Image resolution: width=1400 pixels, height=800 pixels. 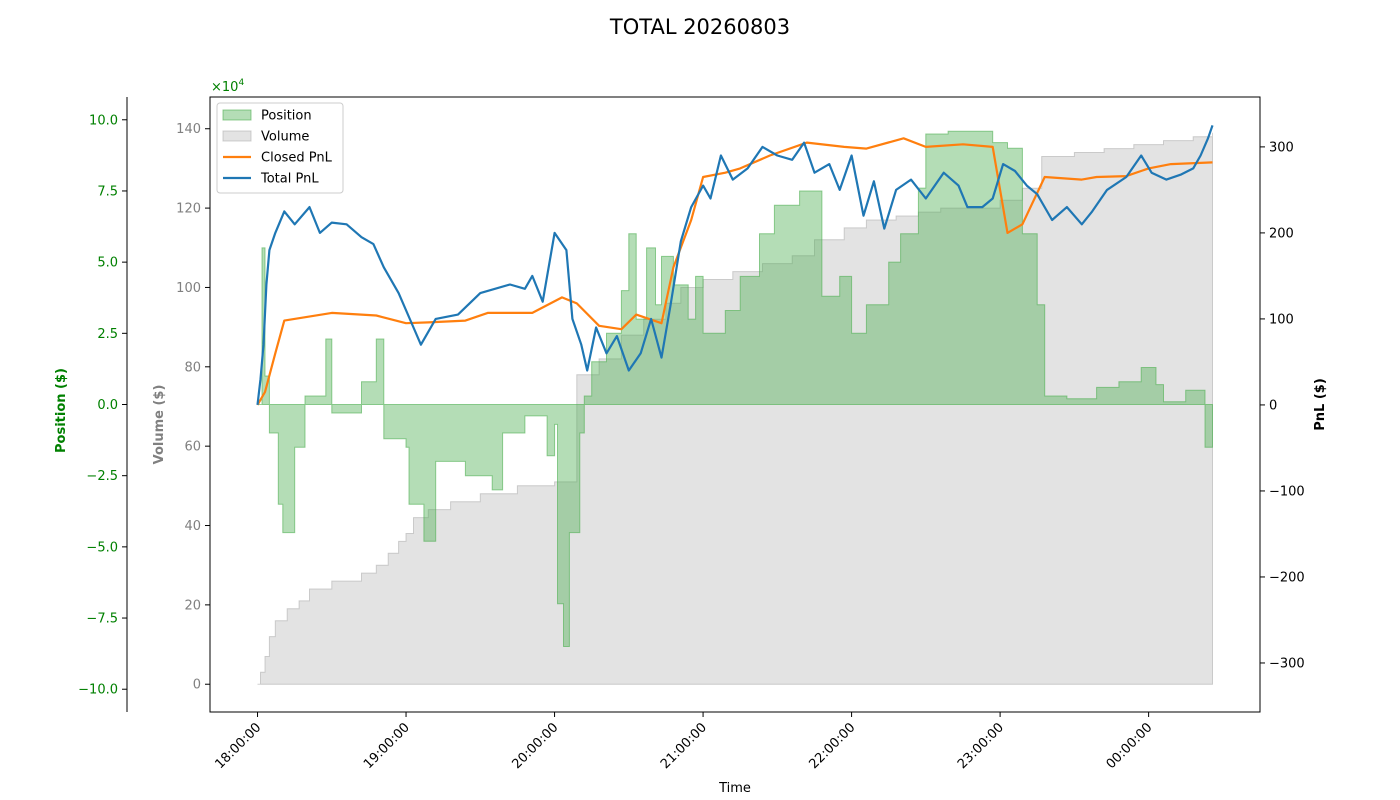 What do you see at coordinates (981, 746) in the screenshot?
I see `x-tick-label: 23:00:00` at bounding box center [981, 746].